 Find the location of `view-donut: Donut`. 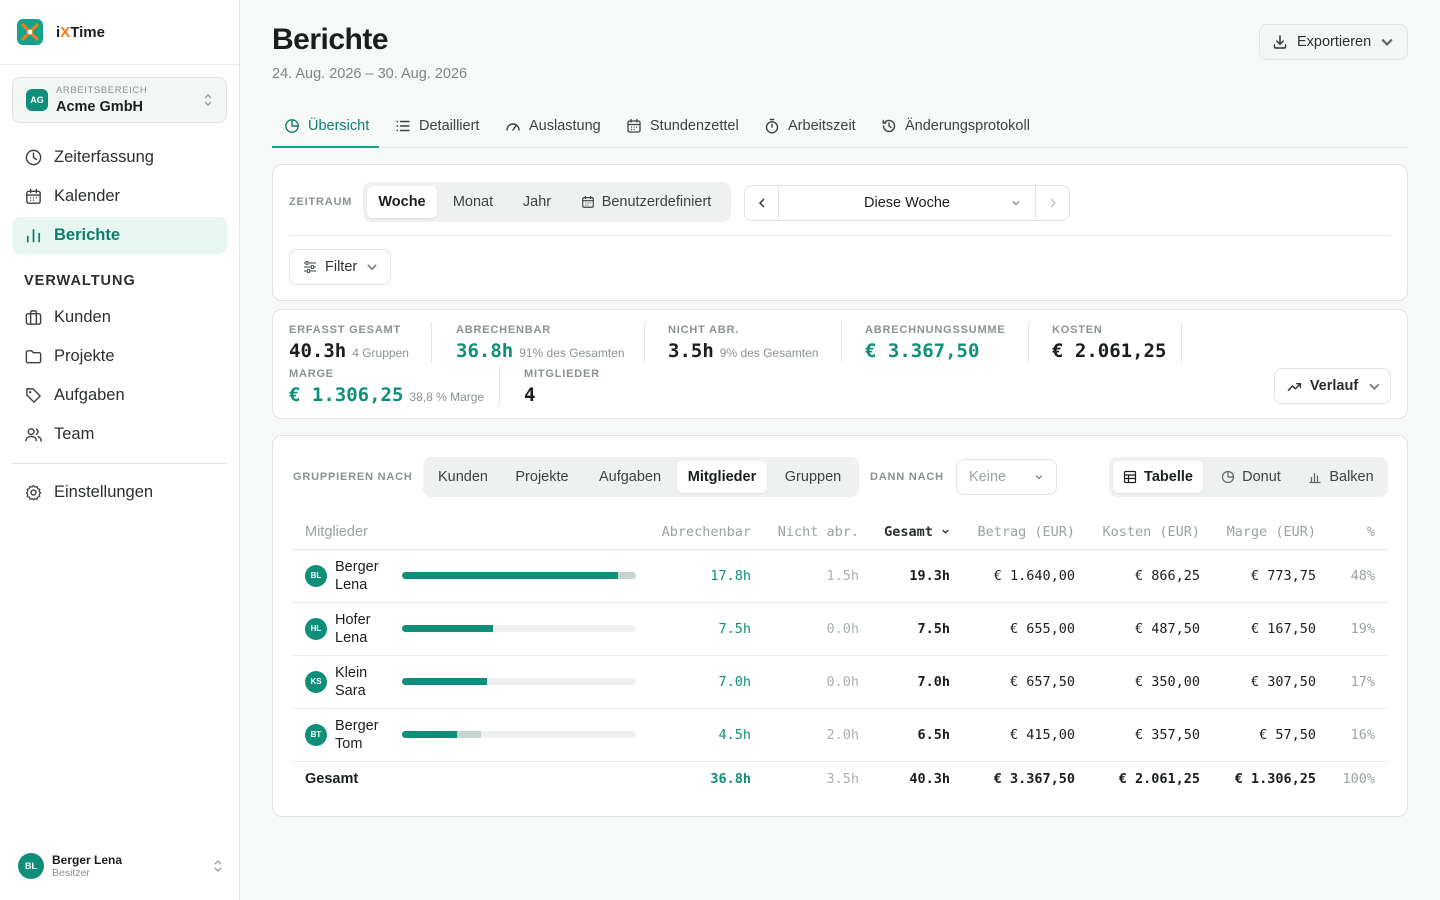

view-donut: Donut is located at coordinates (1251, 477).